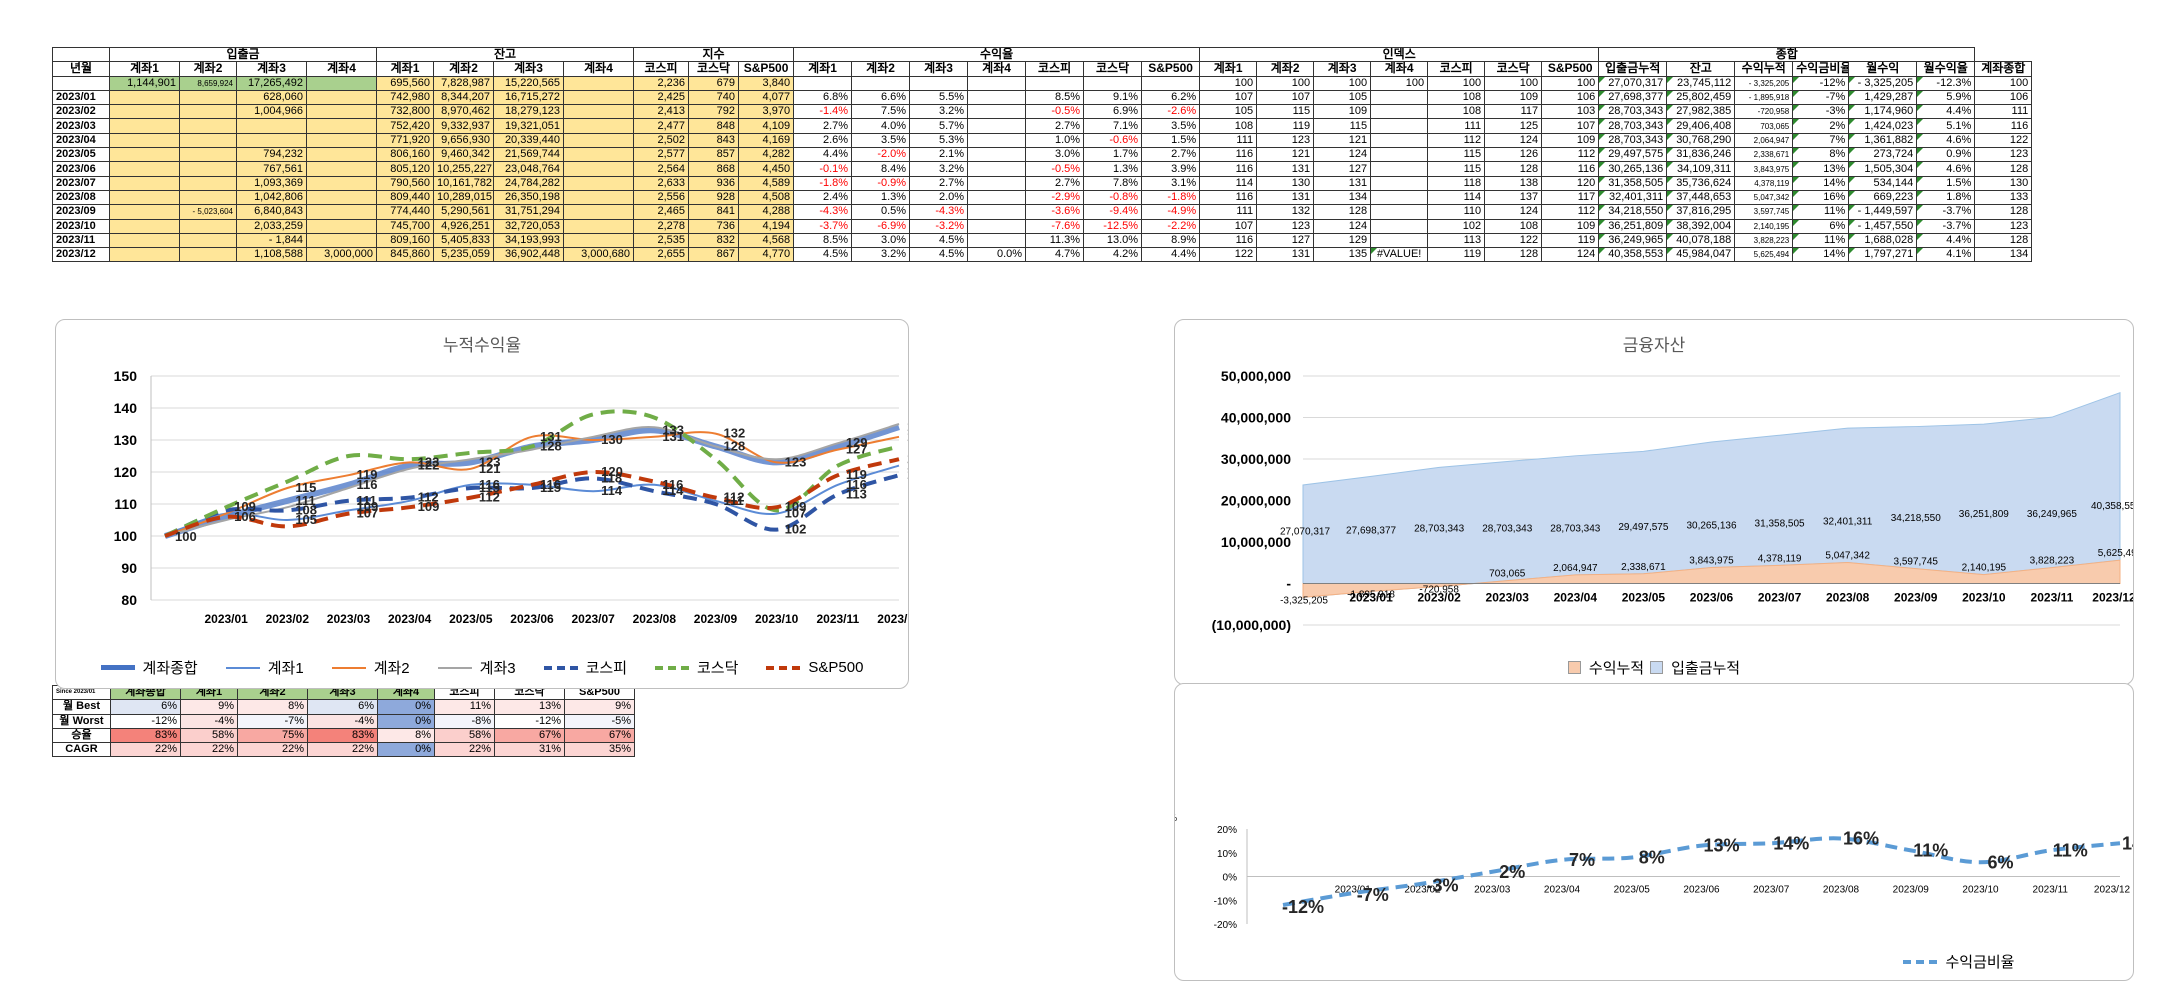 The width and height of the screenshot is (2184, 1006). What do you see at coordinates (528, 97) in the screenshot?
I see `table-cell: 16,715,272` at bounding box center [528, 97].